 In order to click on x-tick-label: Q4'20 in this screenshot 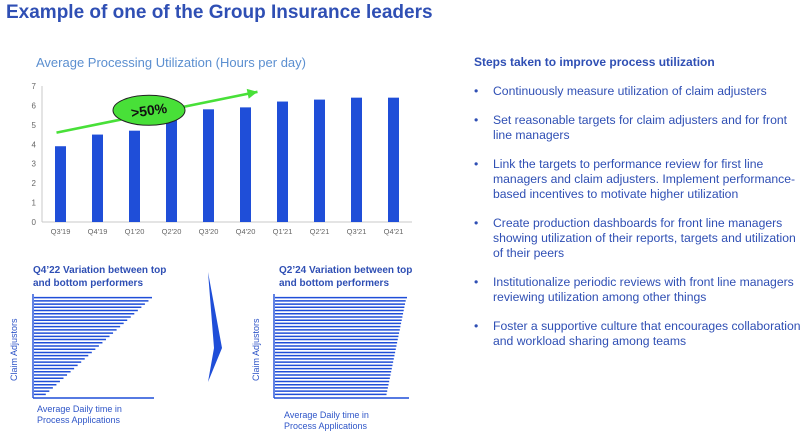, I will do `click(246, 231)`.